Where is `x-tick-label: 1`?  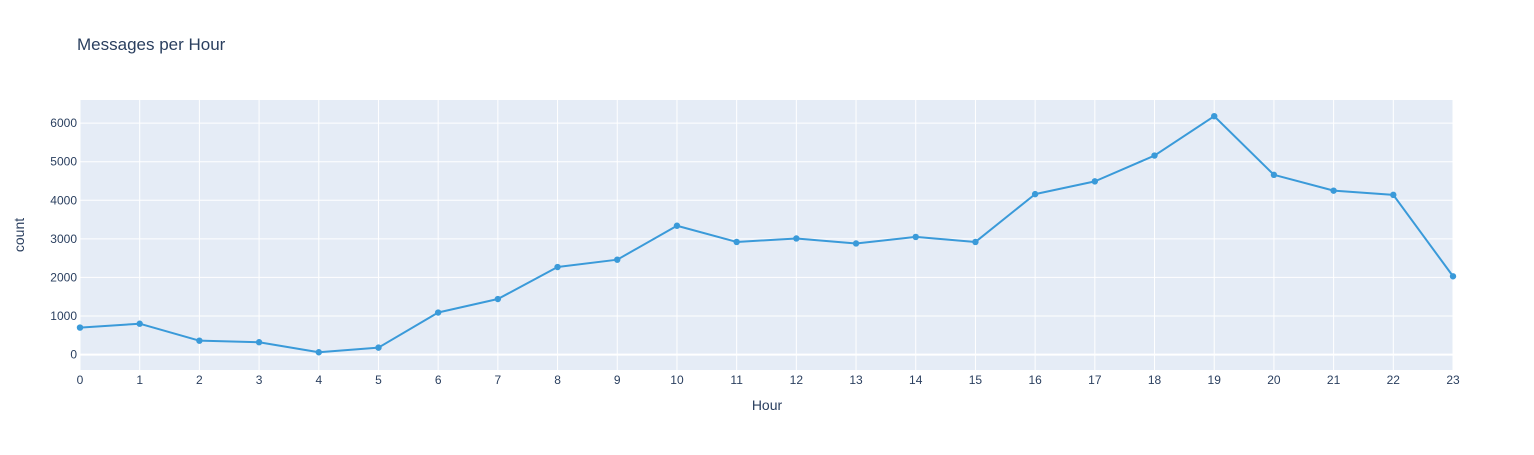 x-tick-label: 1 is located at coordinates (139, 380).